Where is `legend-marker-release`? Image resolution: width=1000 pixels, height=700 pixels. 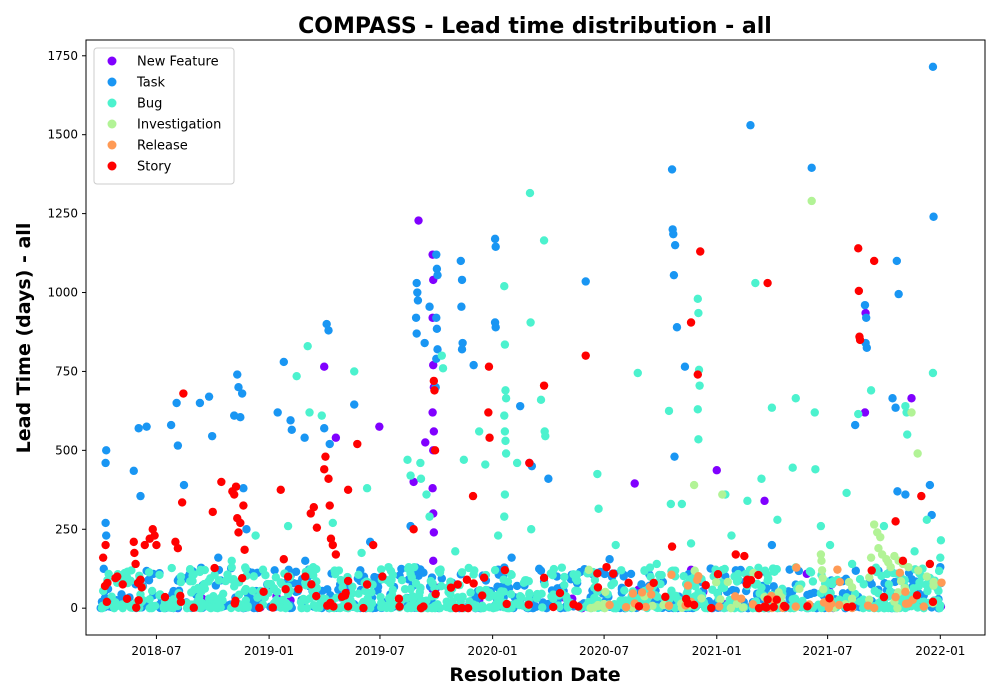
legend-marker-release is located at coordinates (112, 145).